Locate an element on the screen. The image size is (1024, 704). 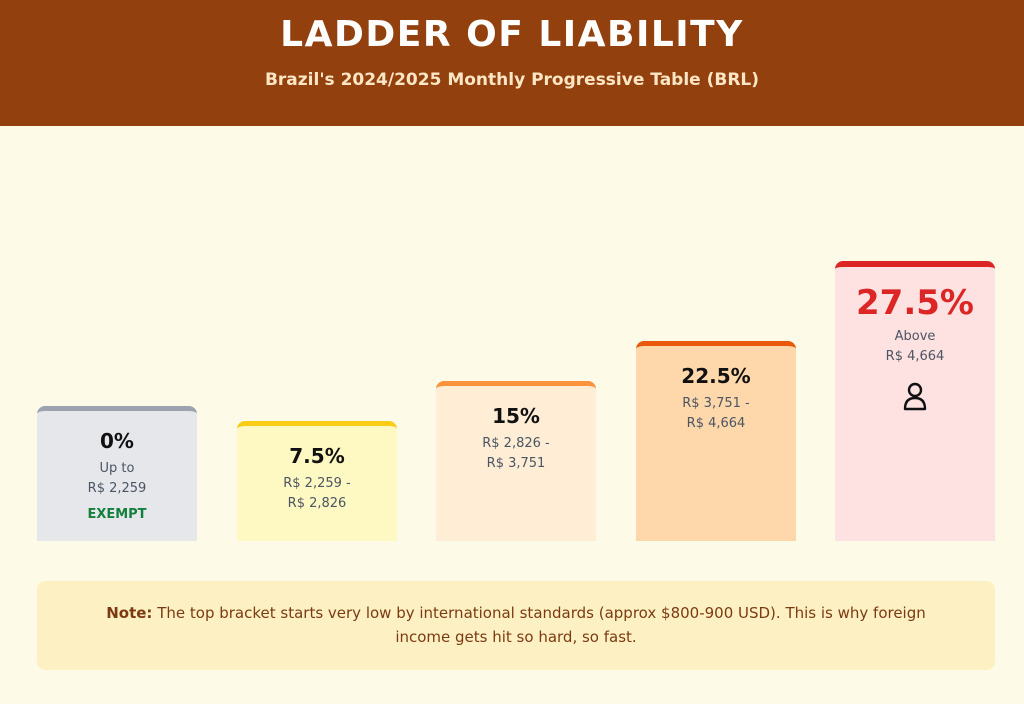
bracket-range: R$ 2,259 - R$ 2,826 is located at coordinates (317, 494).